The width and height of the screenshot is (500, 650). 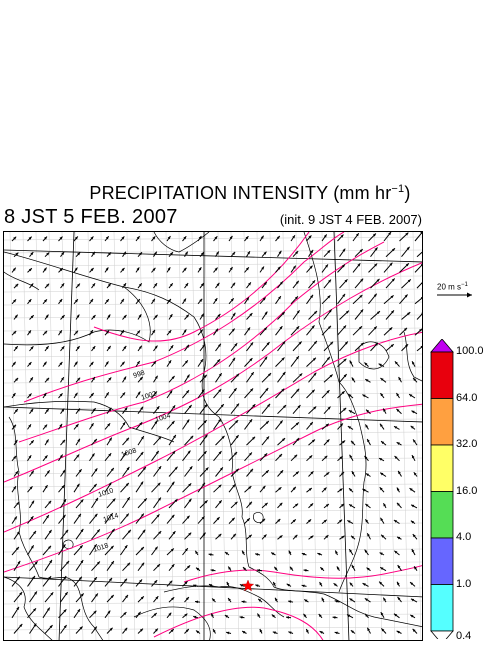 I want to click on colorbar-under-triangle, so click(x=442, y=634).